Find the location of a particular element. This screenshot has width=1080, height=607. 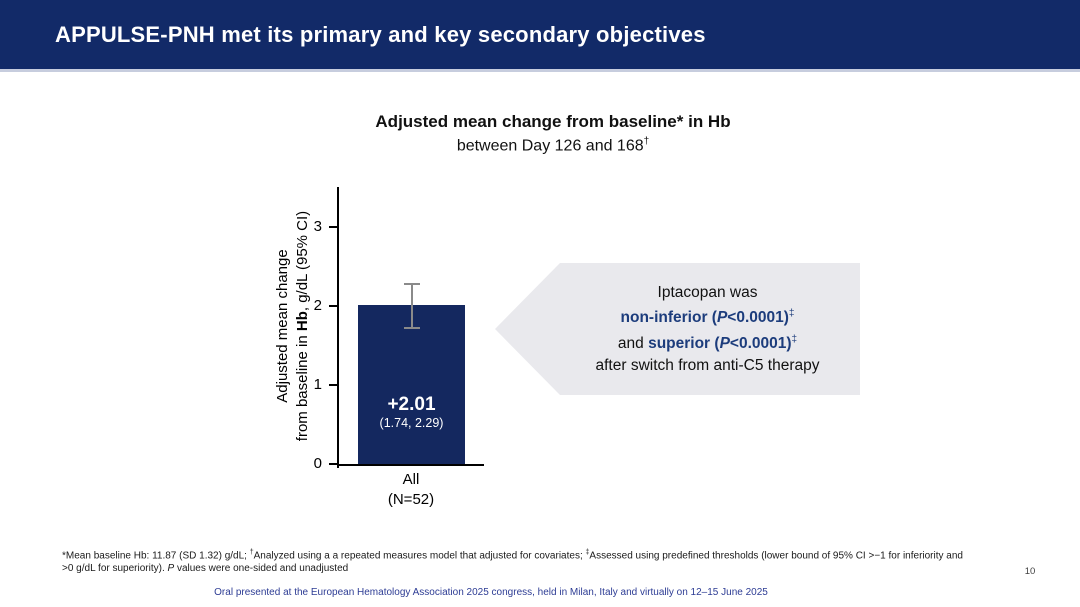

y-tick-label: 1 is located at coordinates (317, 384).